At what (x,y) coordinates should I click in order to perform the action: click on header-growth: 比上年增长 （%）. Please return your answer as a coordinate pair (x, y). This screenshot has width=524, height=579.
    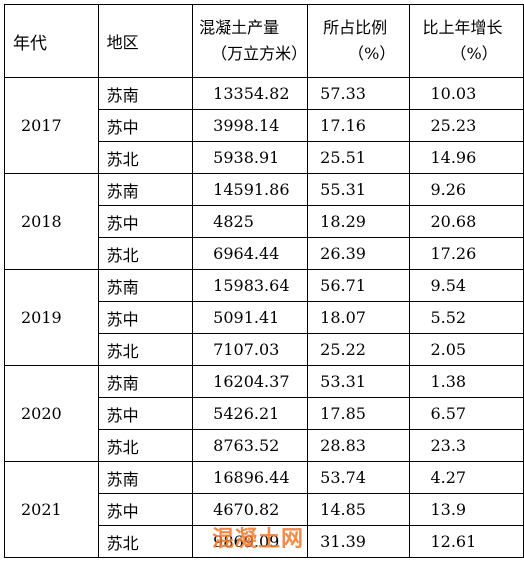
    Looking at the image, I should click on (466, 41).